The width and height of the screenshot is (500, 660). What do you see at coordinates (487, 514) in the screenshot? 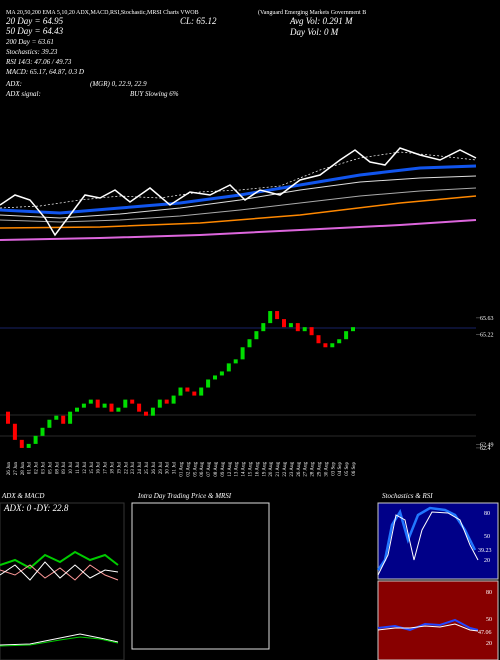
I see `stoch-tick: 80` at bounding box center [487, 514].